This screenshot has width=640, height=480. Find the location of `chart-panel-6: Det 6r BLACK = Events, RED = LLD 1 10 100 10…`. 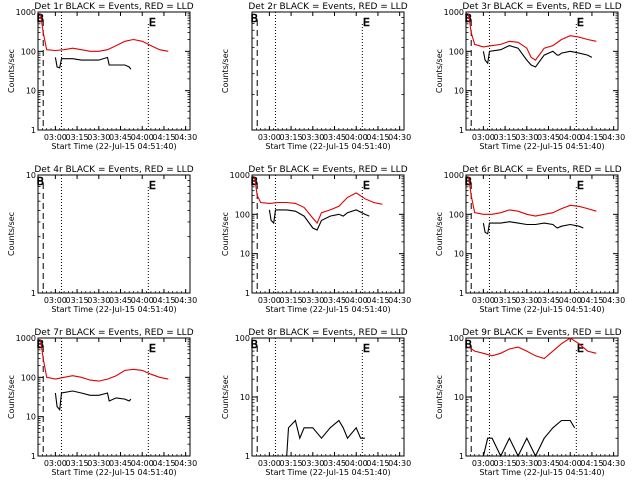

chart-panel-6: Det 6r BLACK = Events, RED = LLD 1 10 100 10… is located at coordinates (530, 239).